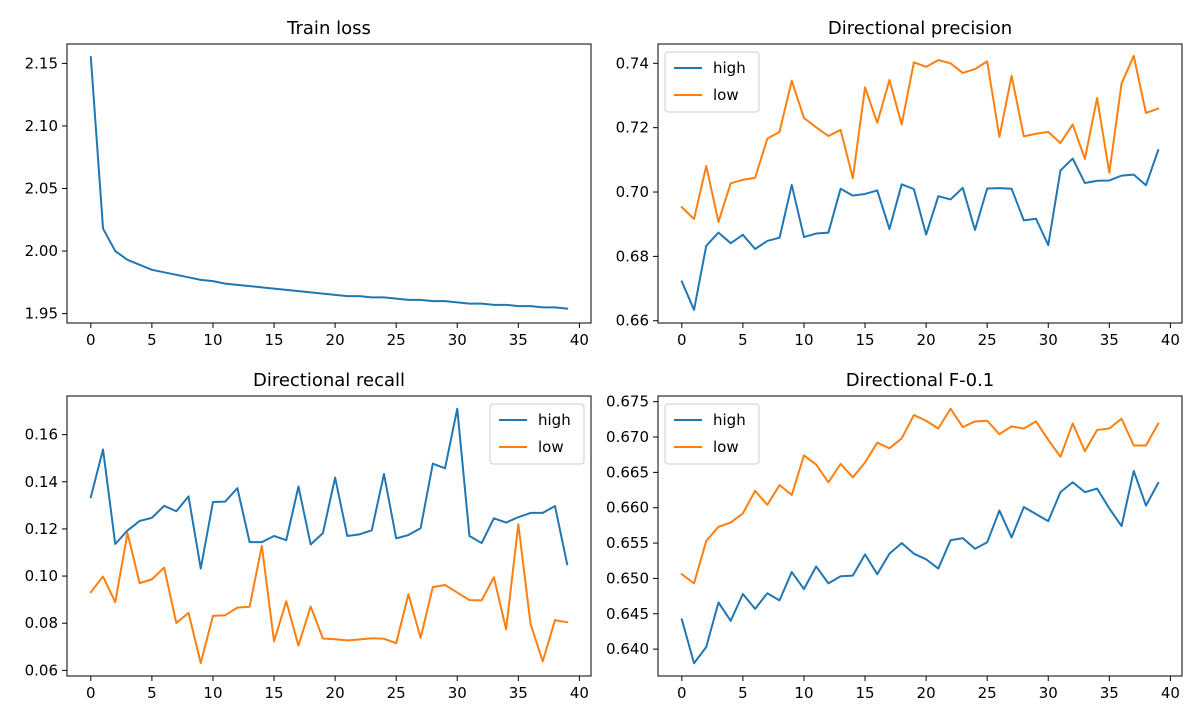 The height and width of the screenshot is (720, 1200). What do you see at coordinates (627, 649) in the screenshot?
I see `y-tick-label: 0.640` at bounding box center [627, 649].